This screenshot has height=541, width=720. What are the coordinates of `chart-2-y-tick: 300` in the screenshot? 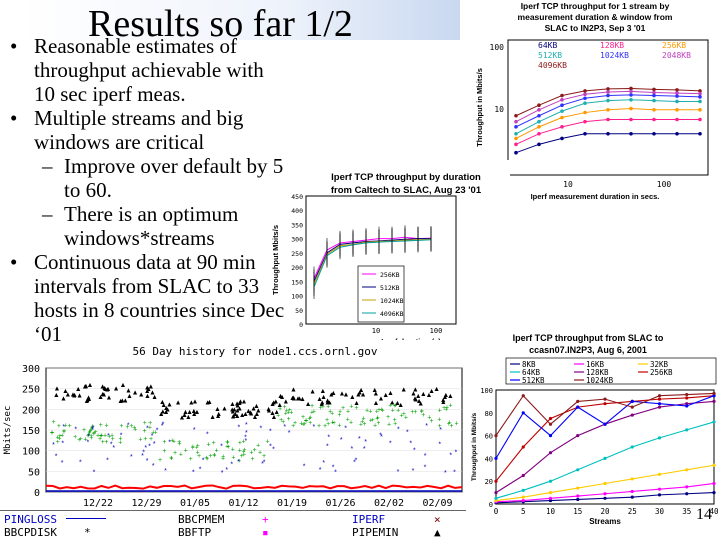 It's located at (297, 240).